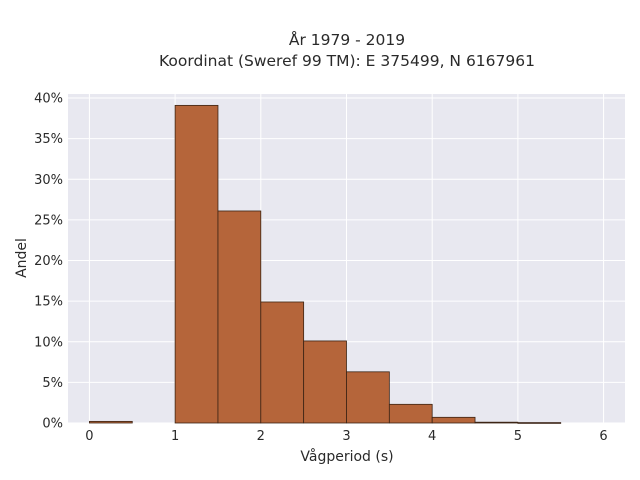  Describe the element at coordinates (261, 436) in the screenshot. I see `x-tick-label-2: 2` at that location.